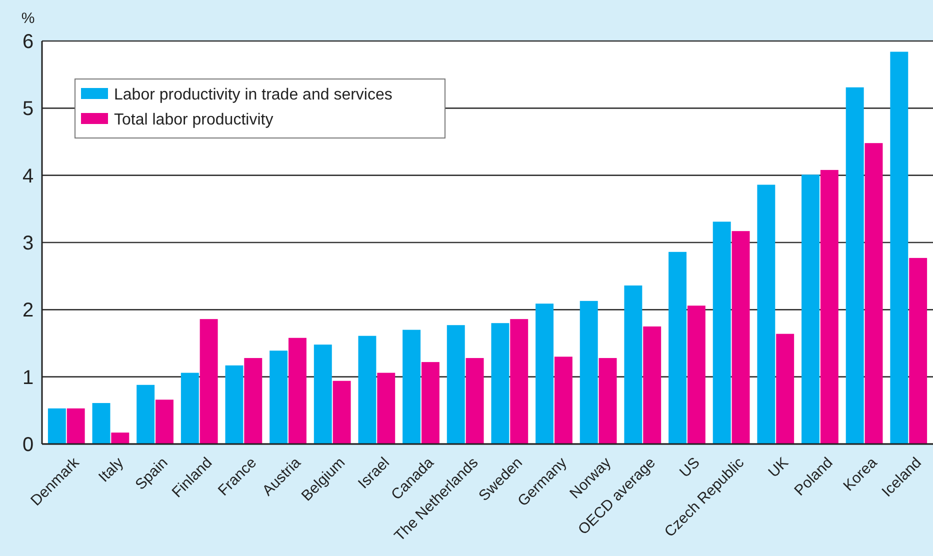 Image resolution: width=933 pixels, height=556 pixels. Describe the element at coordinates (28, 109) in the screenshot. I see `y-tick-label: 5` at that location.